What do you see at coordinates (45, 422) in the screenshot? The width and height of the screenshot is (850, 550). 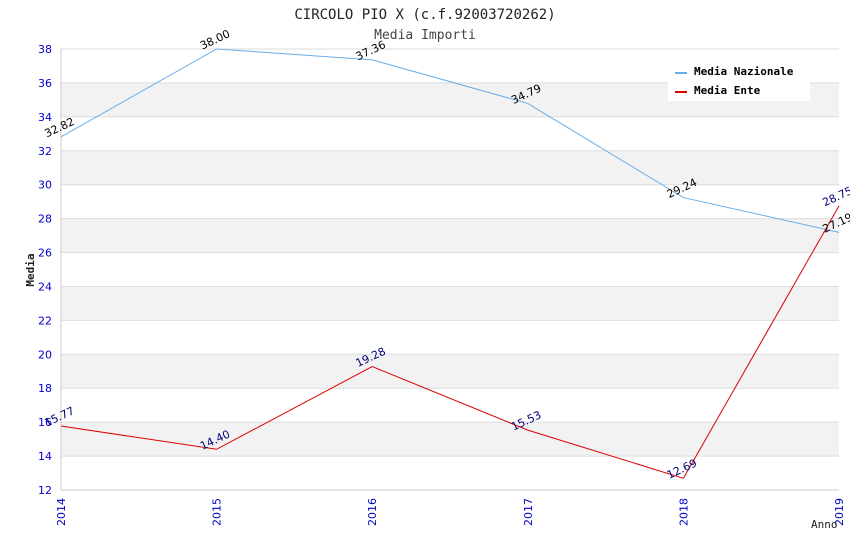 I see `y-tick-label: 16` at bounding box center [45, 422].